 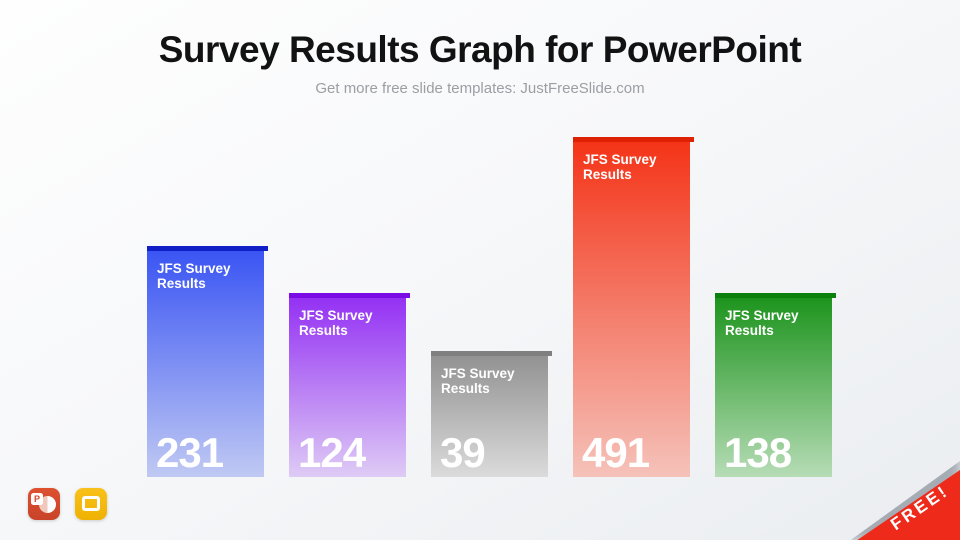 I want to click on free-ribbon: FREE!, so click(x=895, y=490).